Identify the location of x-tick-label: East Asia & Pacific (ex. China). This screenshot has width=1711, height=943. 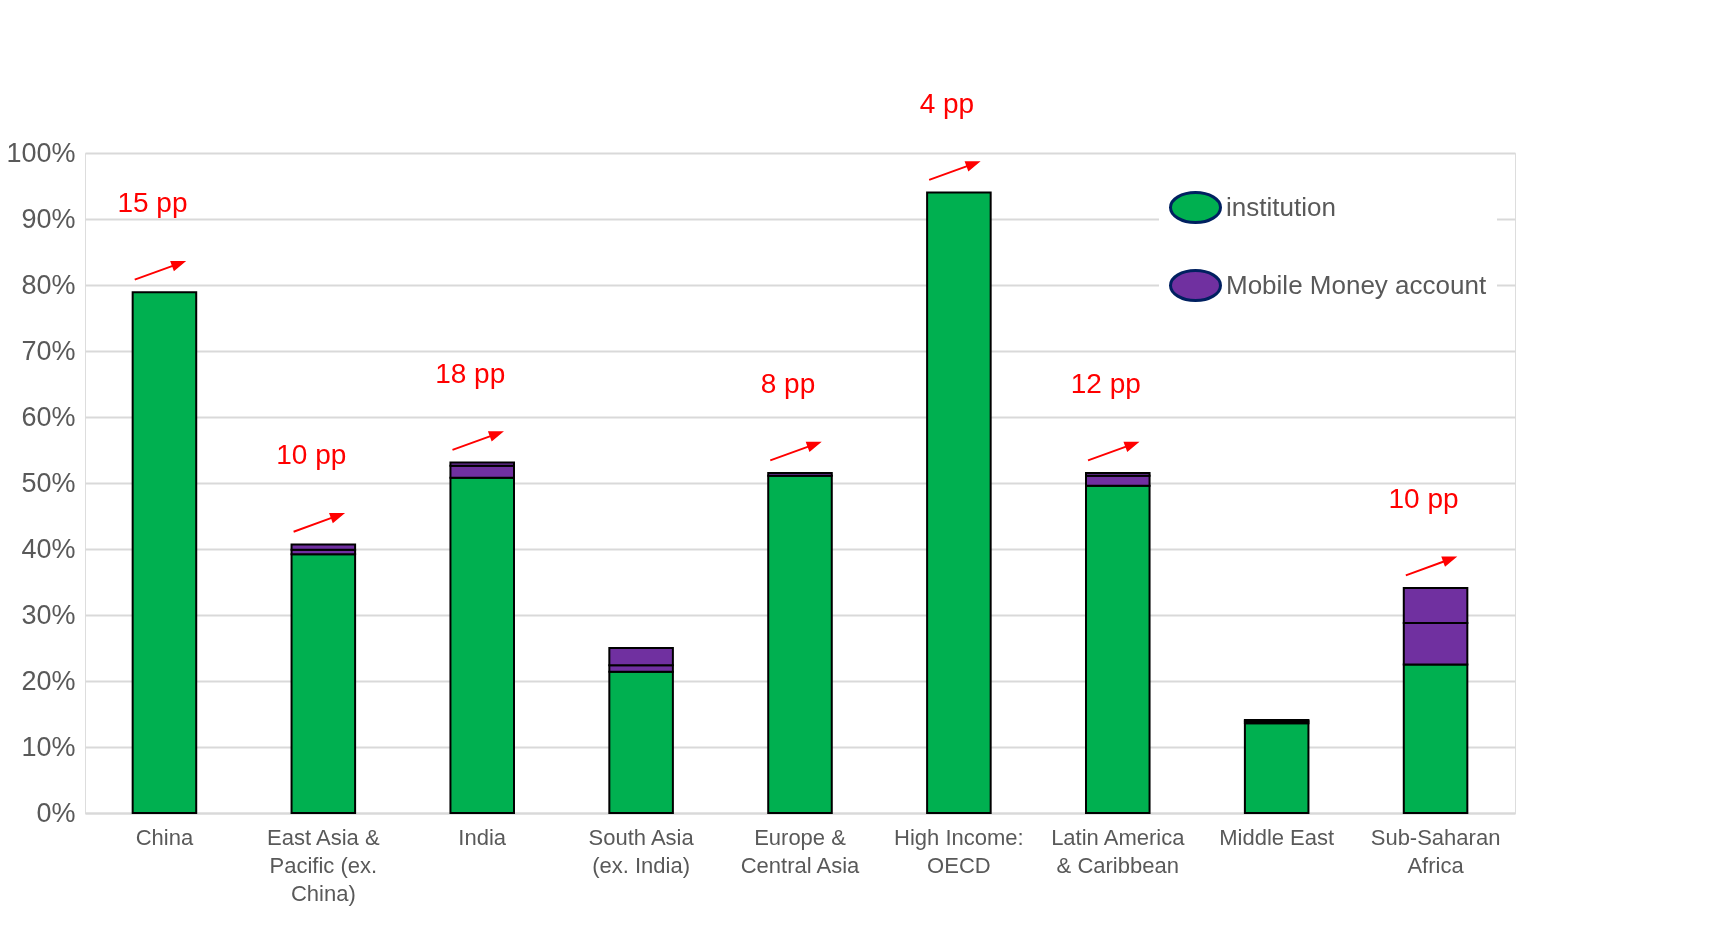
(323, 865).